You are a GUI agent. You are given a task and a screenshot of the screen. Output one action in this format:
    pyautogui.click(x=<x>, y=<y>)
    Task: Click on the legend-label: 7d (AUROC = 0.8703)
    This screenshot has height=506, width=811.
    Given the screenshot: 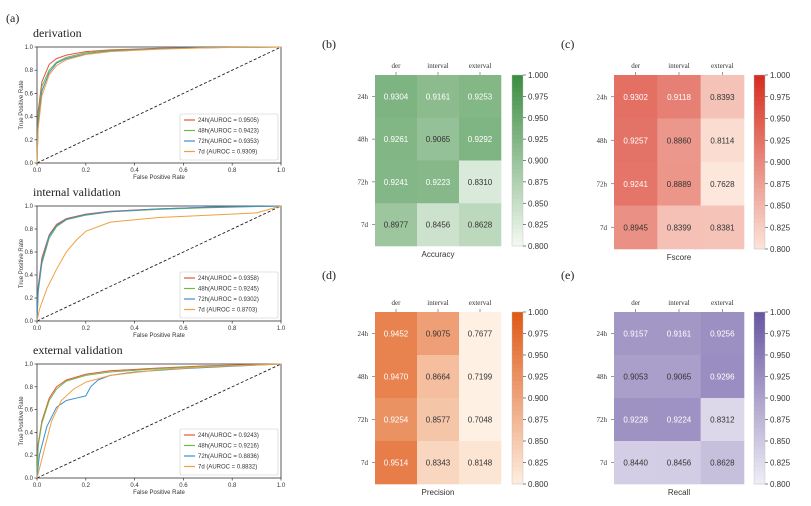 What is the action you would take?
    pyautogui.click(x=227, y=311)
    